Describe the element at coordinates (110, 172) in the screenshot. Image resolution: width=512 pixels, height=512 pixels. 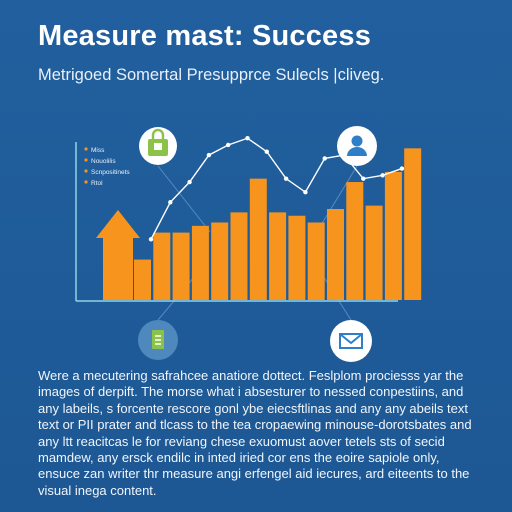
I see `legend-entry: Scnpositinets` at that location.